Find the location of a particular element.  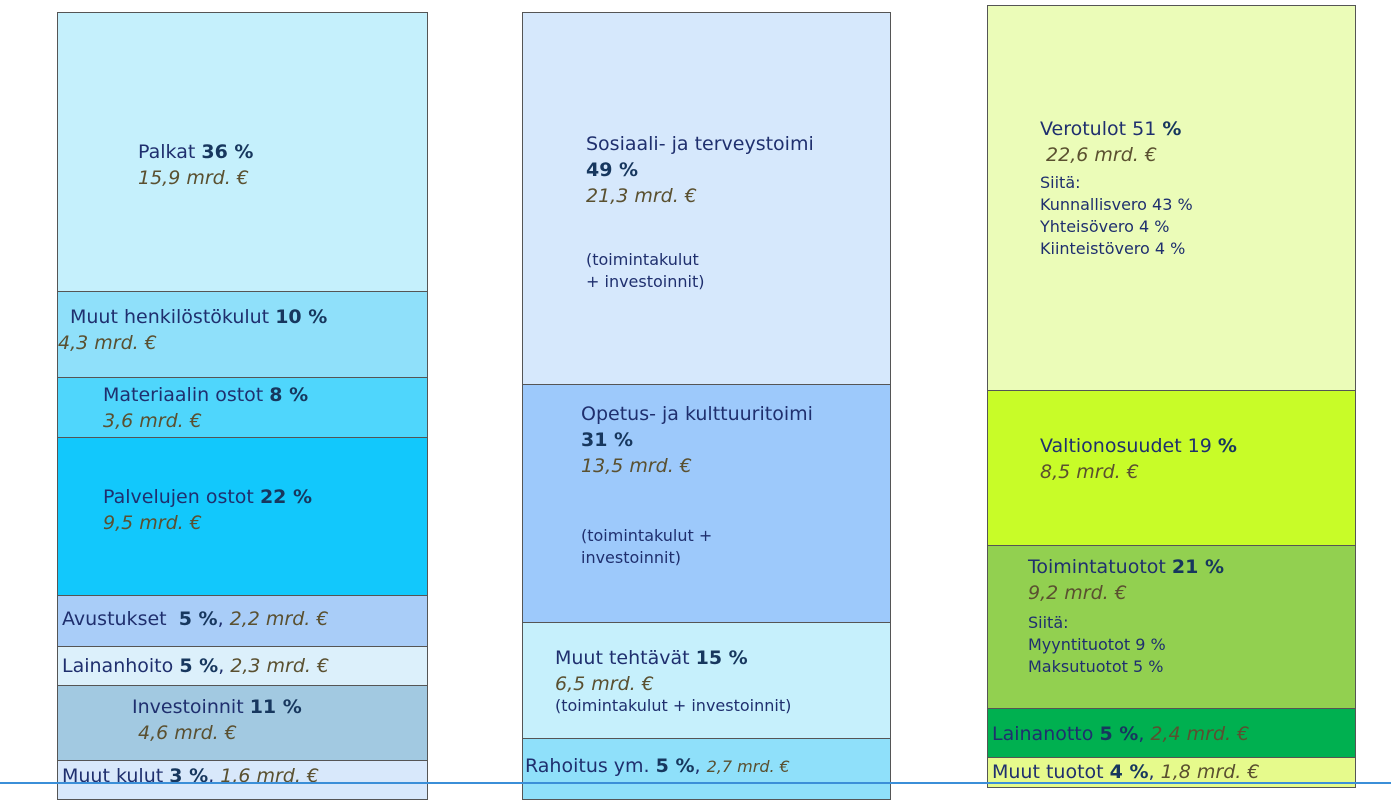

baseline is located at coordinates (695, 783).